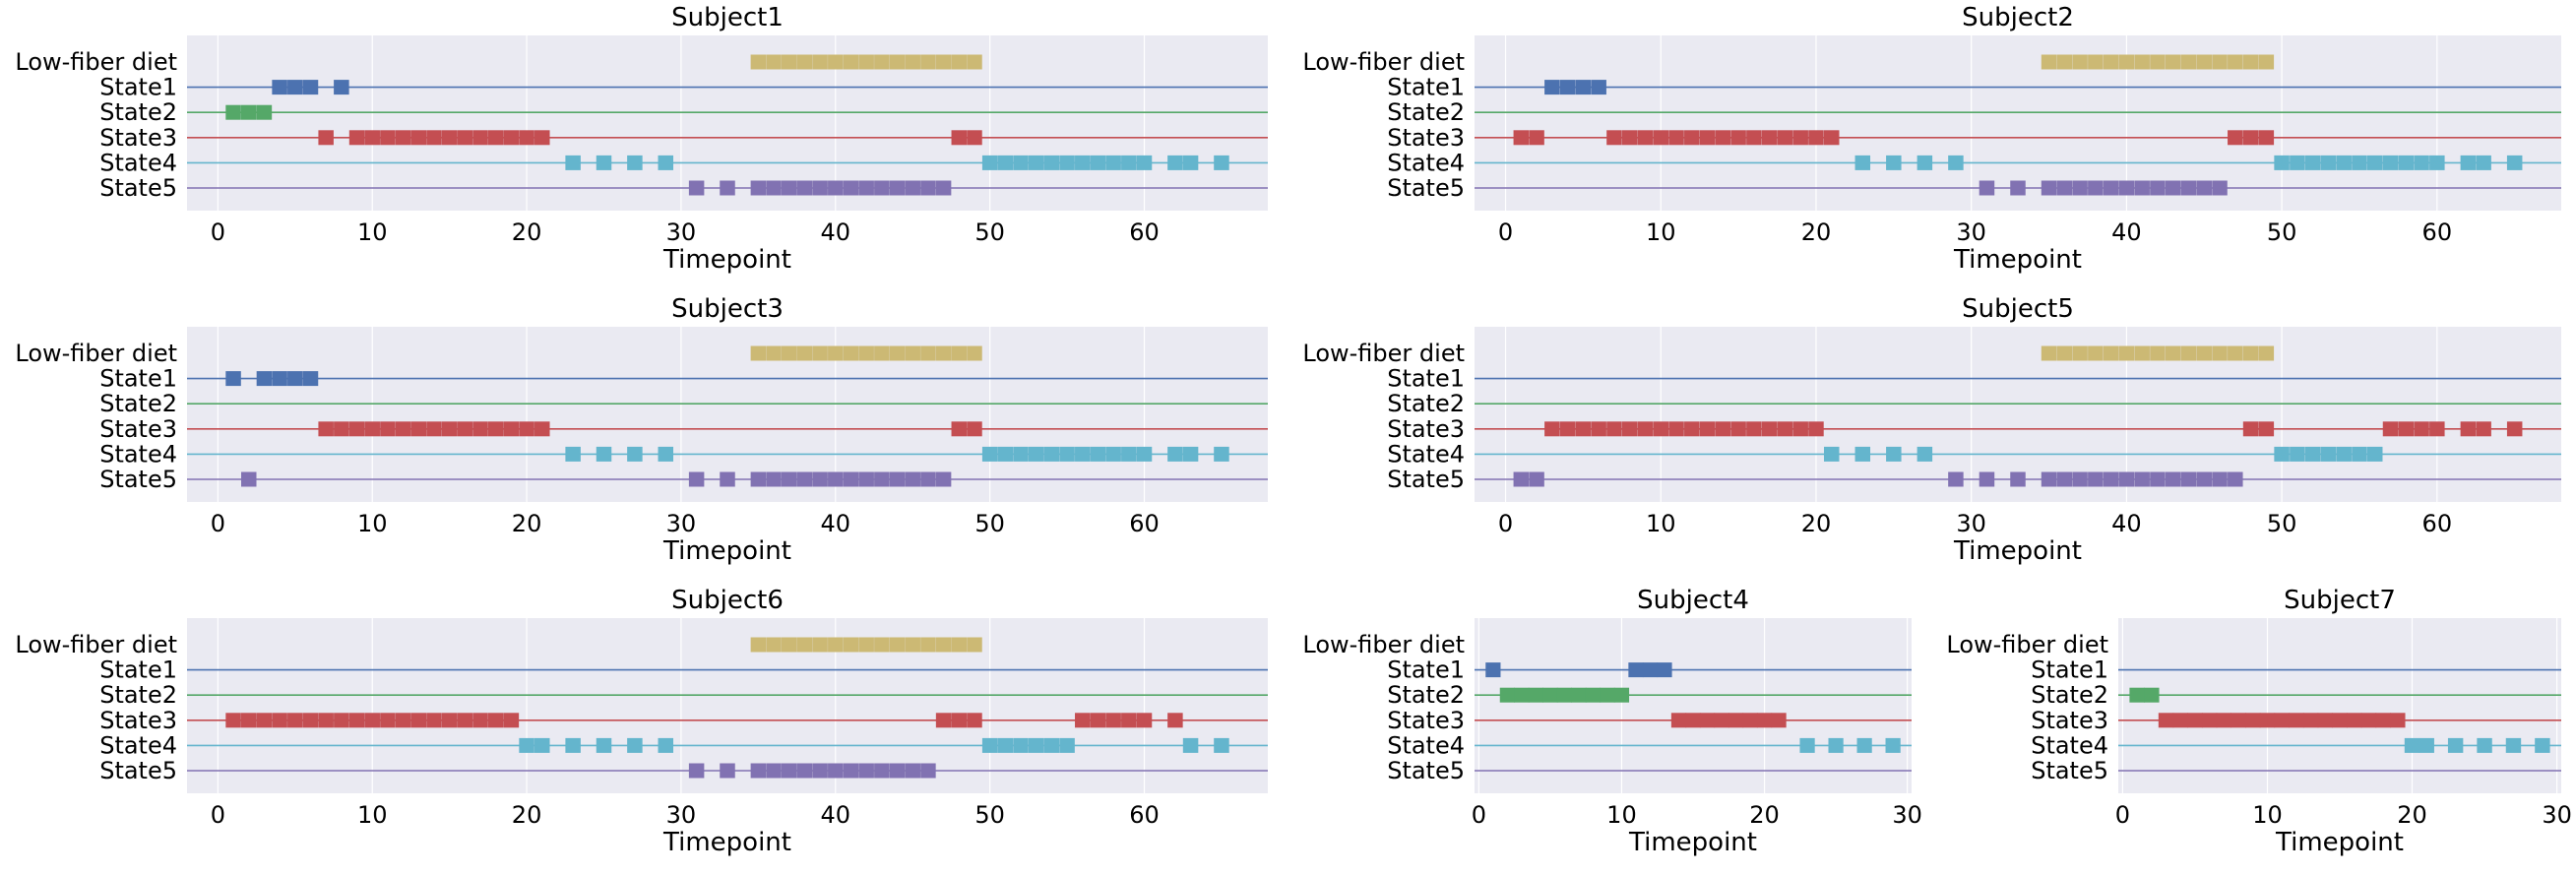  Describe the element at coordinates (1426, 112) in the screenshot. I see `y-tick-label: State2` at that location.